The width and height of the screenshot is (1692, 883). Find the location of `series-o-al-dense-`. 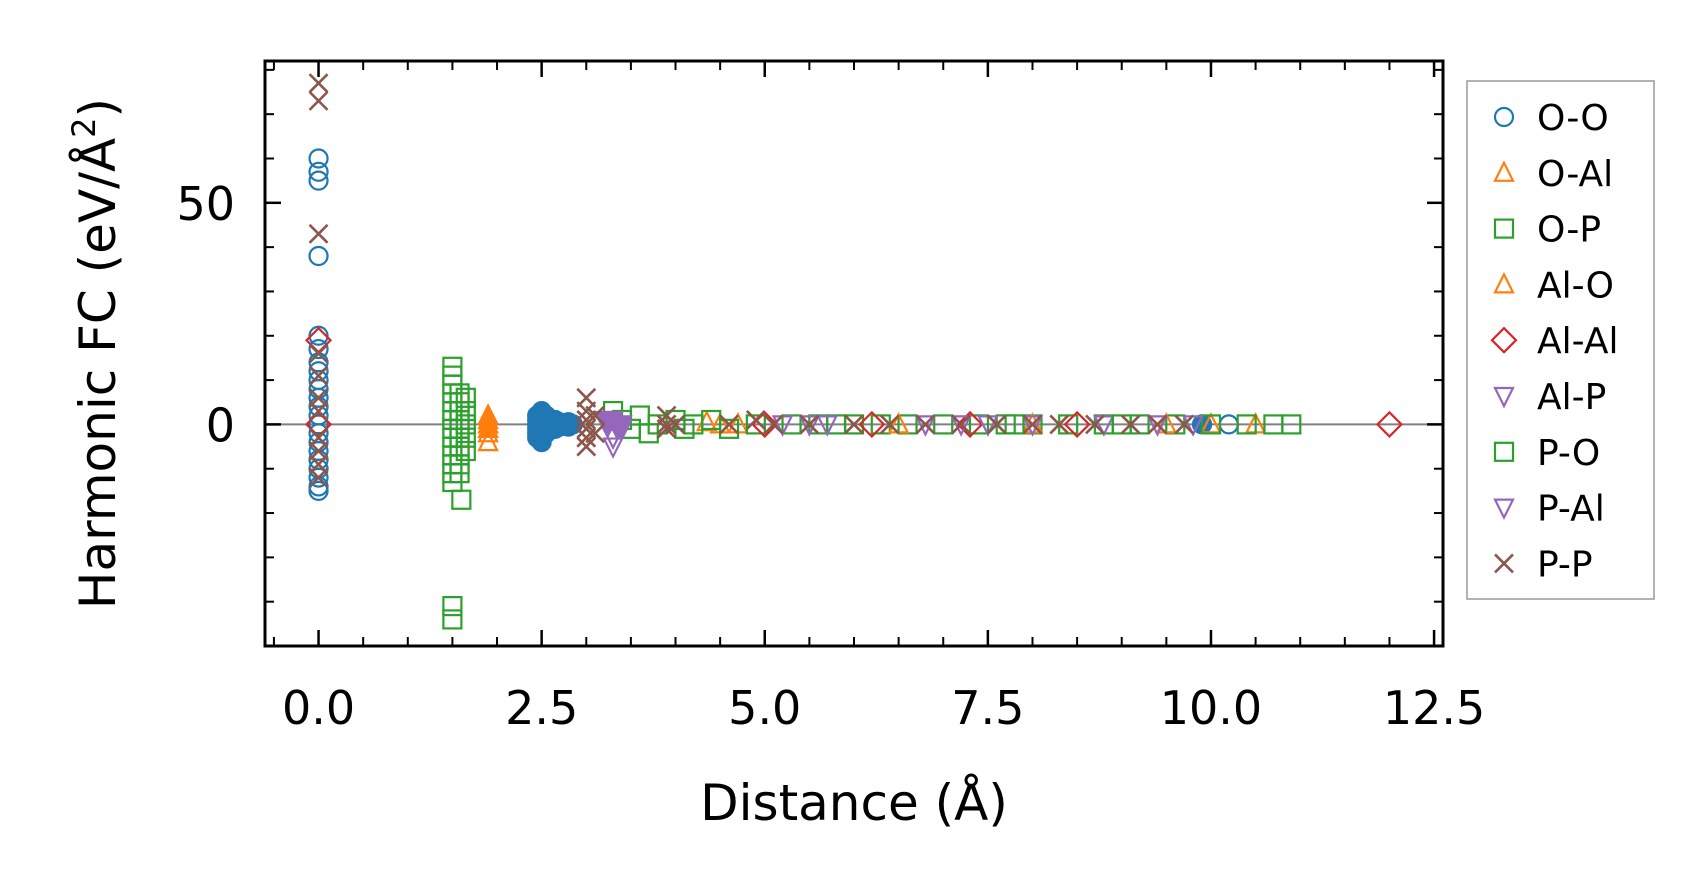

series-o-al-dense- is located at coordinates (488, 422).